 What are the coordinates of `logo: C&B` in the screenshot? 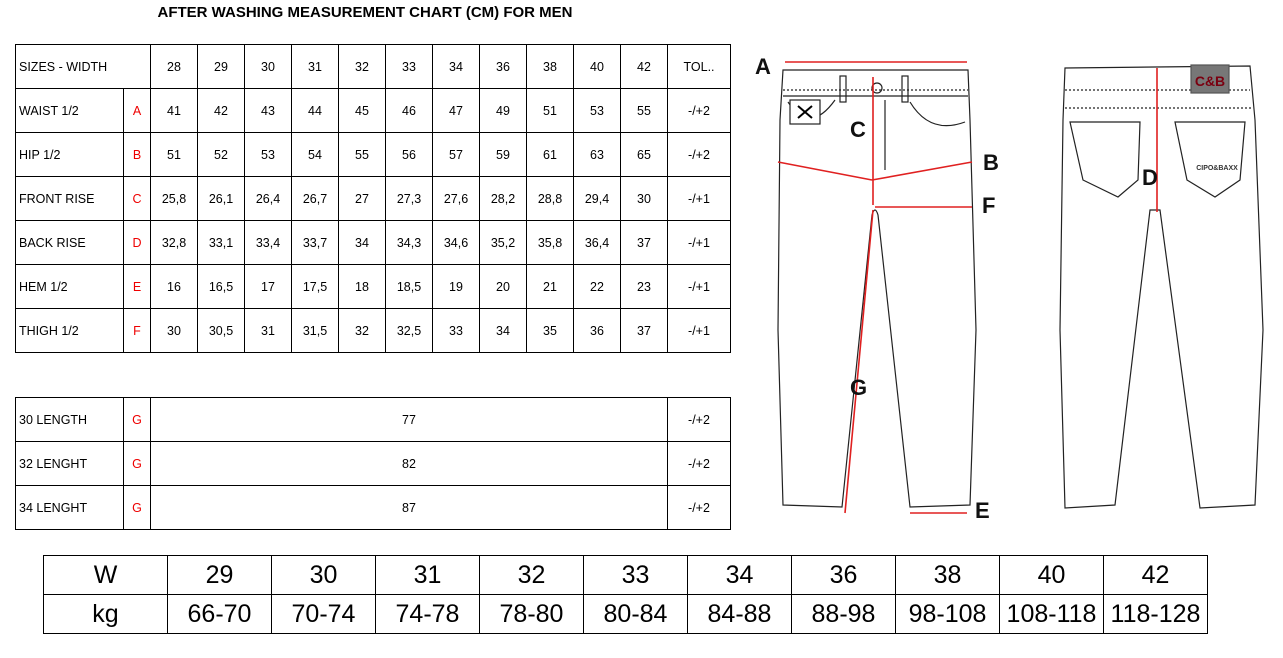 It's located at (1210, 81).